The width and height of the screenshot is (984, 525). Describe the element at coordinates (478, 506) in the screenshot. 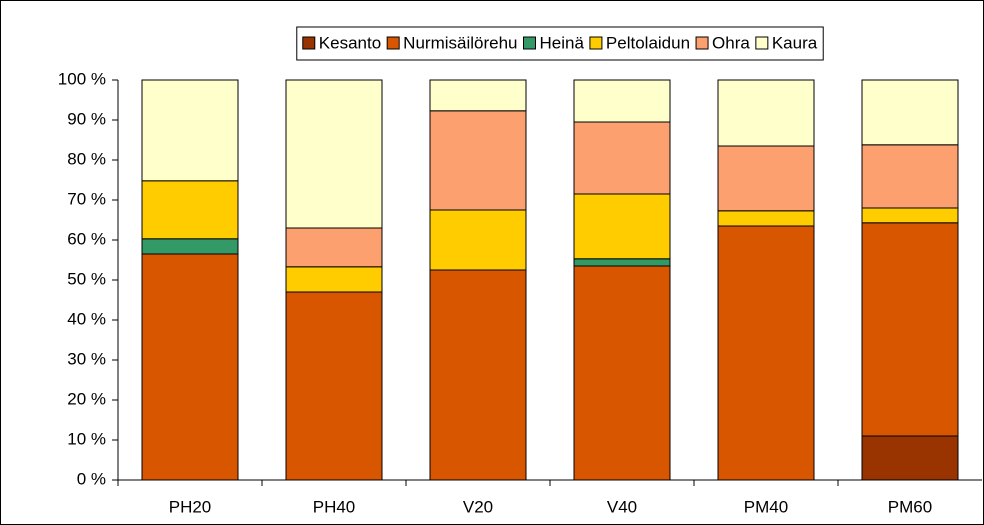

I see `x-tick-label: V20` at that location.